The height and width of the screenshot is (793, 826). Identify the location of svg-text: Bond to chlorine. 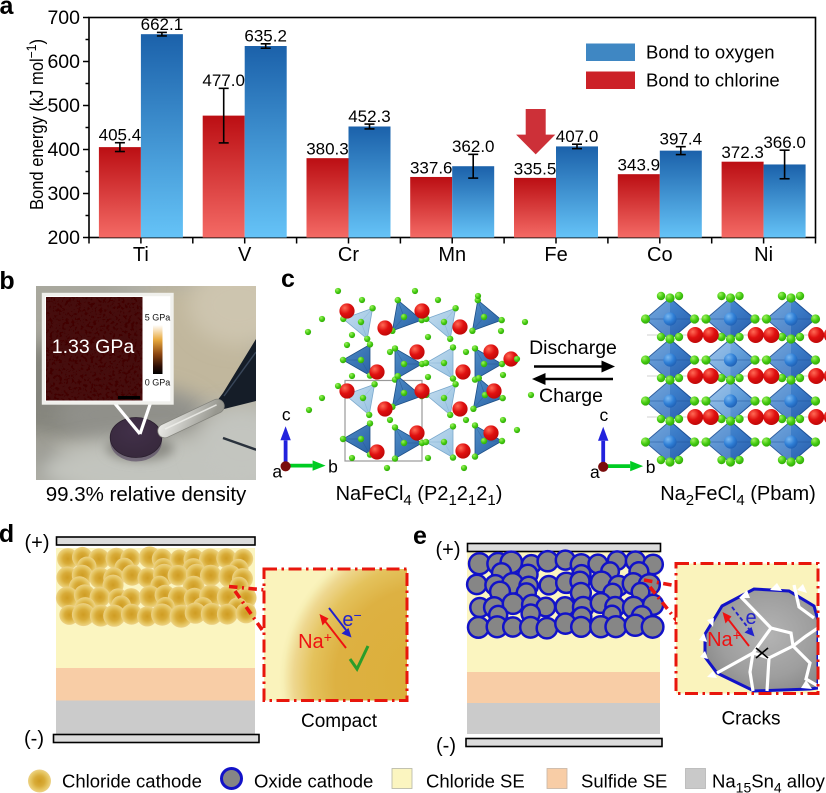
(713, 80).